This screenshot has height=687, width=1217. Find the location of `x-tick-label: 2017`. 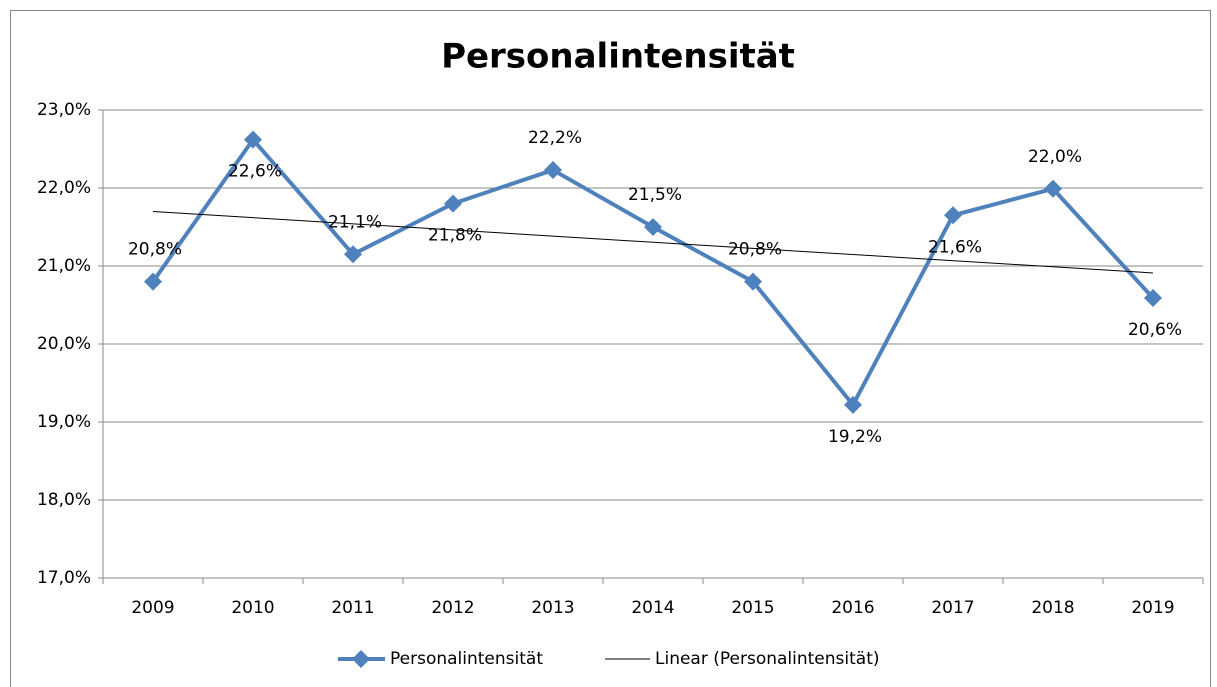

x-tick-label: 2017 is located at coordinates (952, 608).